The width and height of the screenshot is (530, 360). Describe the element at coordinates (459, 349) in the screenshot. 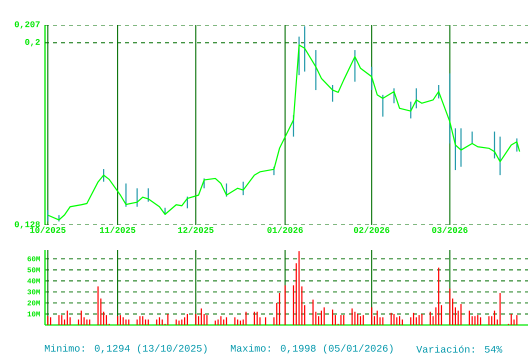

I see `text: Variación: 54%` at that location.